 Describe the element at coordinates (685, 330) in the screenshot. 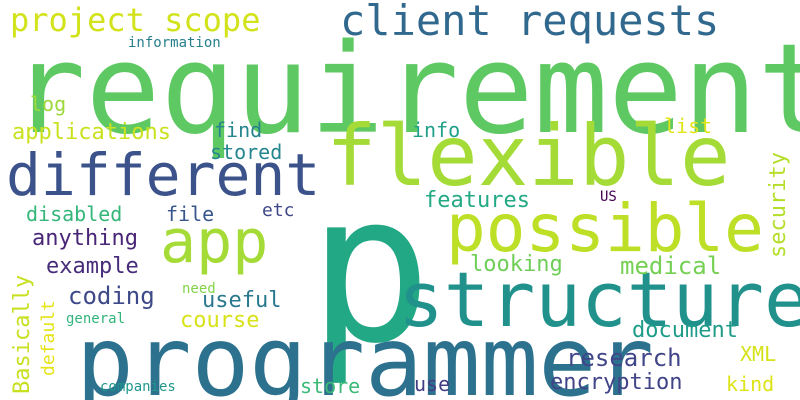

I see `word-document: document` at that location.